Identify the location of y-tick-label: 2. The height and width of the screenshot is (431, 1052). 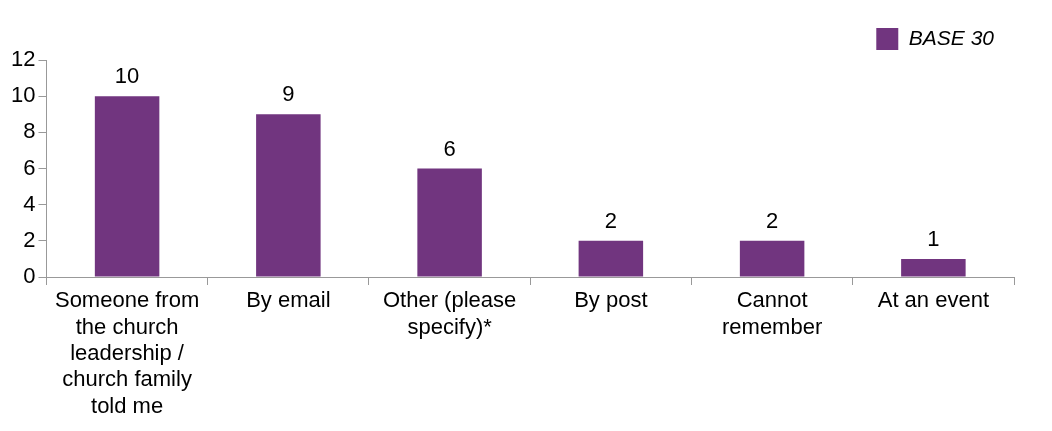
(29, 239).